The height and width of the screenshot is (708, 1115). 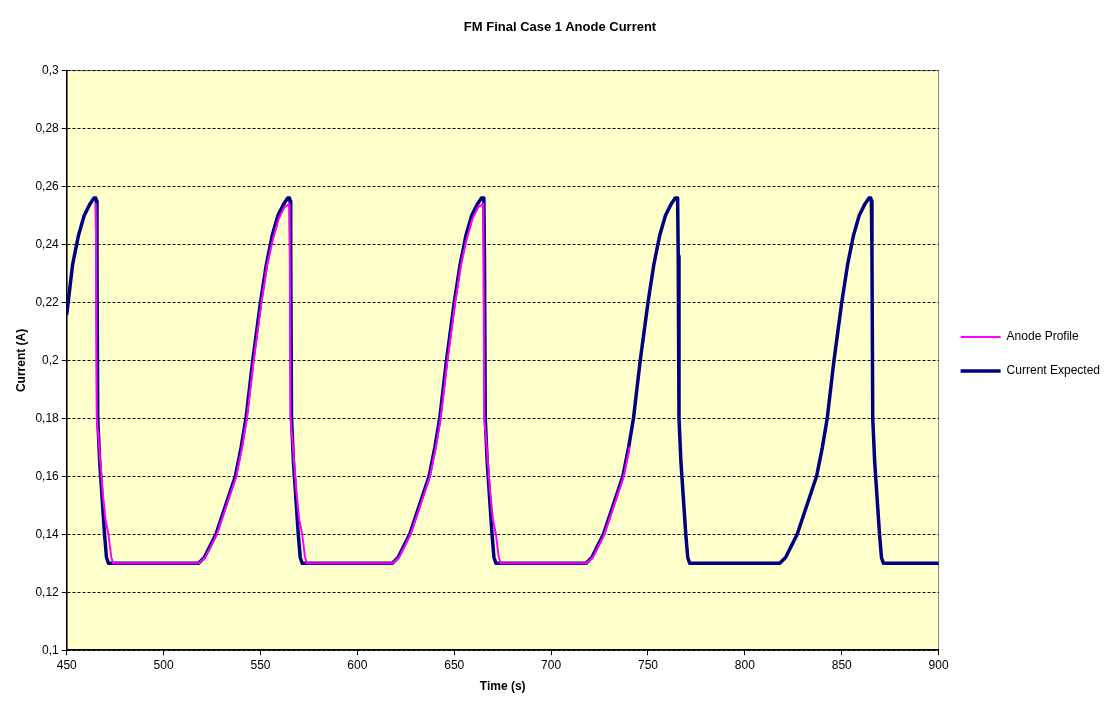 What do you see at coordinates (454, 664) in the screenshot?
I see `x-tick-label: 650` at bounding box center [454, 664].